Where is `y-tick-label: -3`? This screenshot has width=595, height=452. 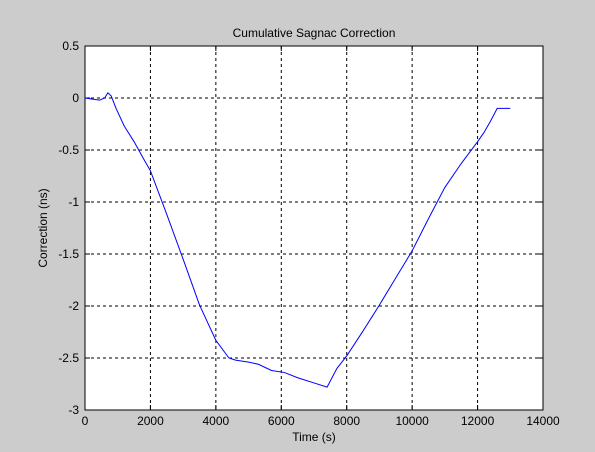 y-tick-label: -3 is located at coordinates (73, 410).